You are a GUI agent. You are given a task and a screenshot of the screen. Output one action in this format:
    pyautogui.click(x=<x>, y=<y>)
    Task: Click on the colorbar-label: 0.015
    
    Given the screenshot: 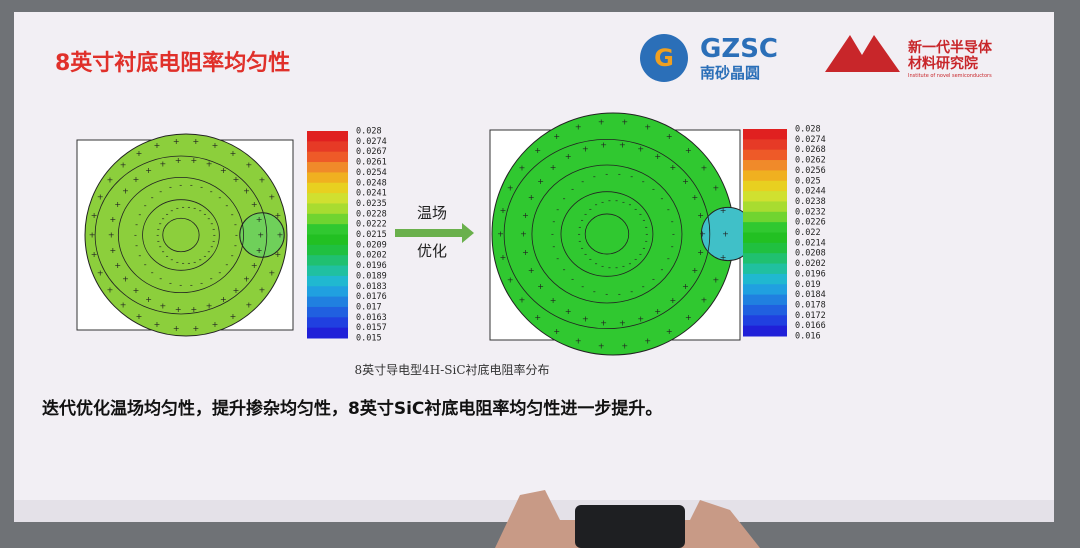 What is the action you would take?
    pyautogui.click(x=369, y=339)
    